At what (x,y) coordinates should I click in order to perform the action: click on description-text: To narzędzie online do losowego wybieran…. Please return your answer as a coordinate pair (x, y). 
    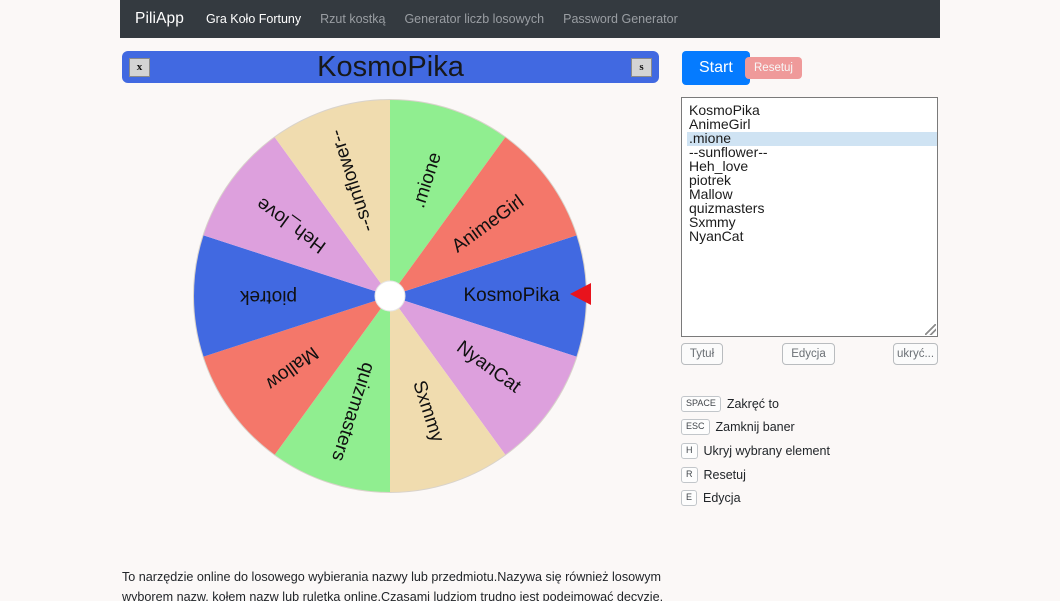
    Looking at the image, I should click on (402, 584).